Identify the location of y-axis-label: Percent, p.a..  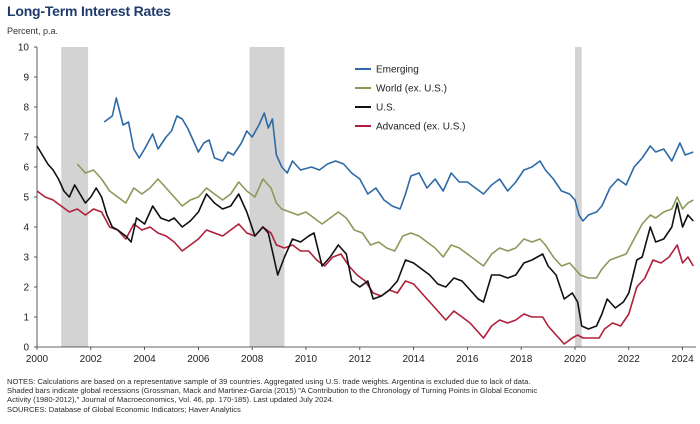
(33, 31).